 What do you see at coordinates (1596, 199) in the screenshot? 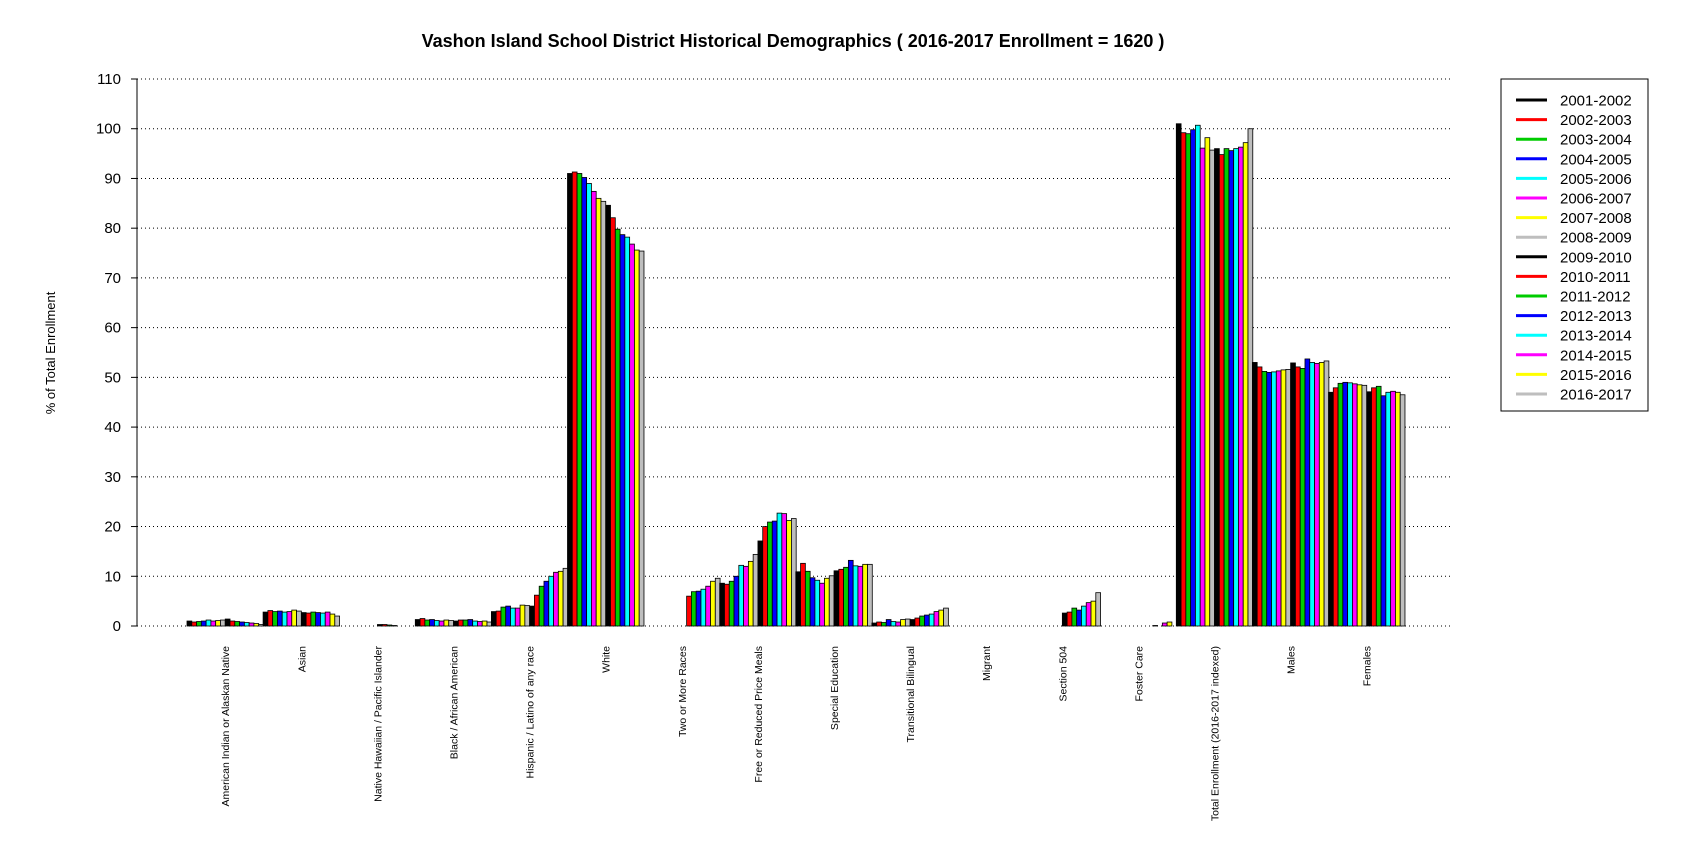
I see `legend-label: 2006-2007` at bounding box center [1596, 199].